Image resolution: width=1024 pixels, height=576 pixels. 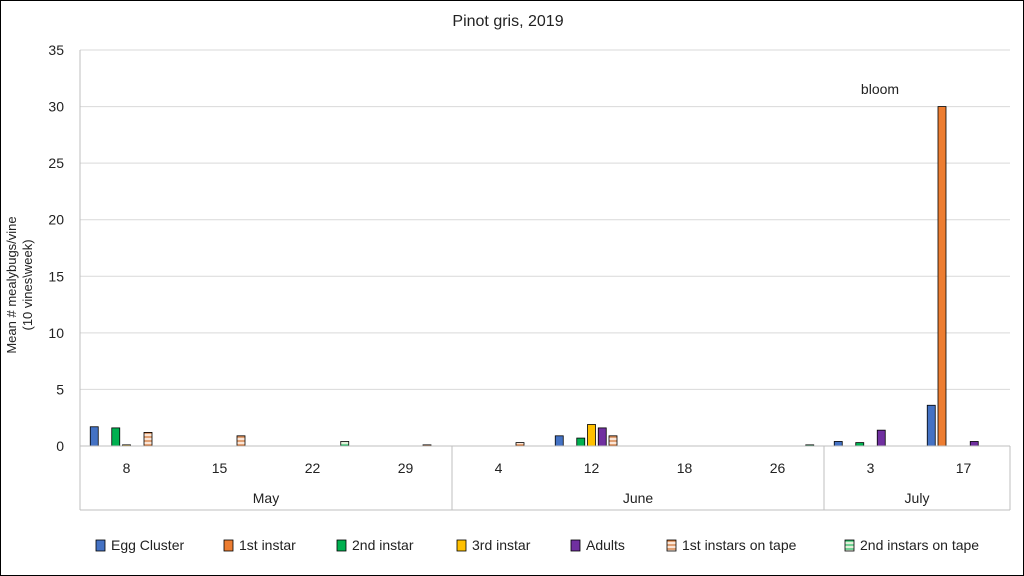 I want to click on y-tick-label: 30, so click(x=56, y=107).